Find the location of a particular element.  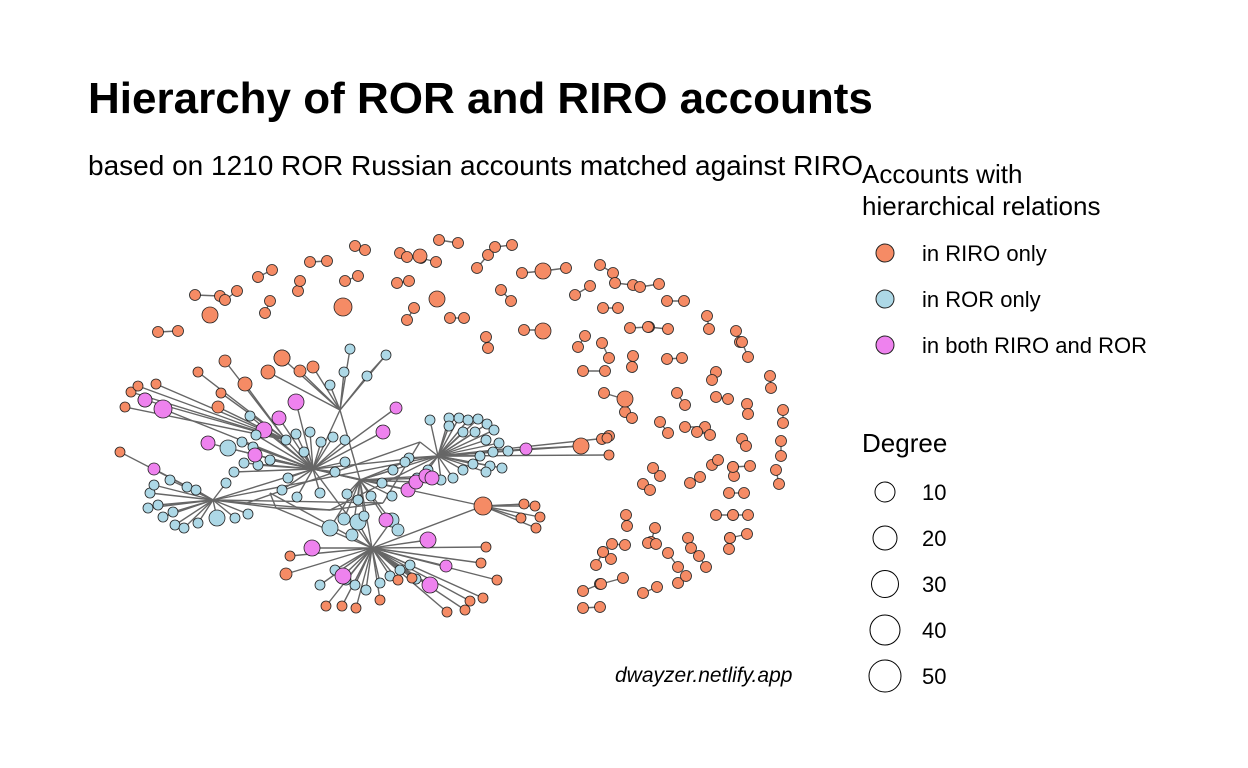

legend-label-ror: in ROR only is located at coordinates (981, 299).